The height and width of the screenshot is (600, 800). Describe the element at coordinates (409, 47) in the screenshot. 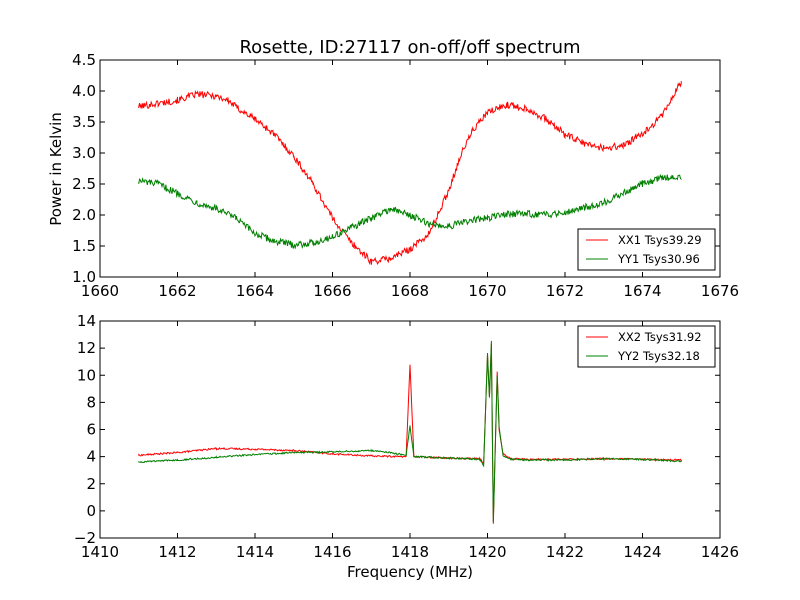

I see `figure-title: Rosette, ID:27117 on-off/off spectrum` at that location.